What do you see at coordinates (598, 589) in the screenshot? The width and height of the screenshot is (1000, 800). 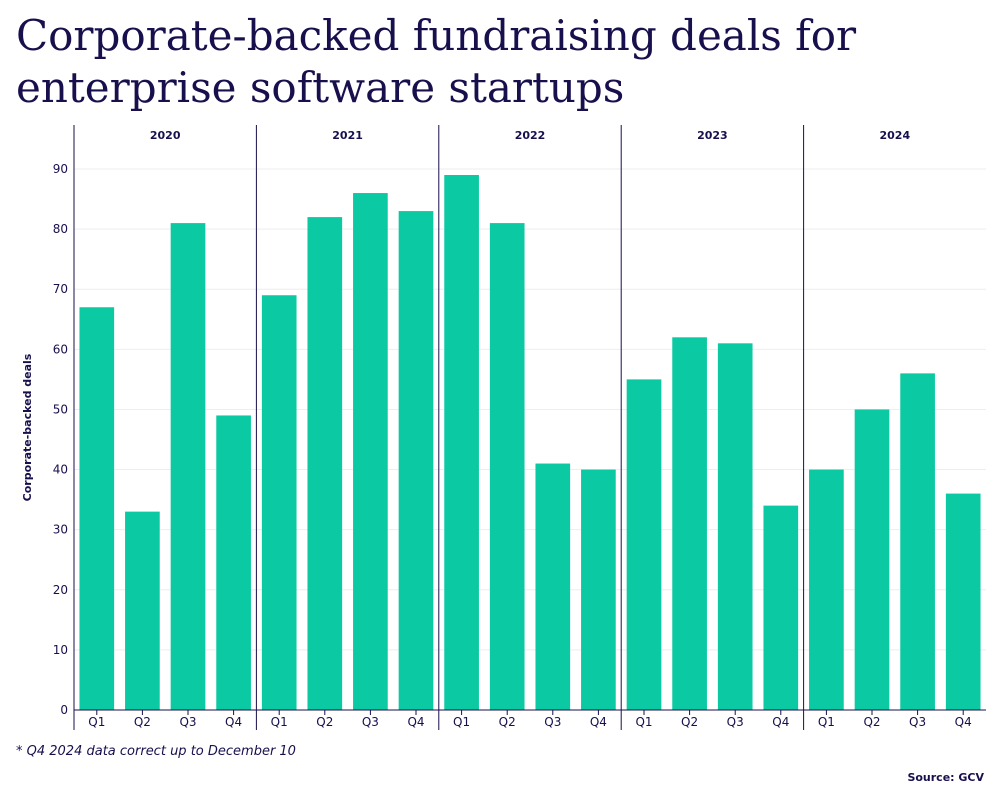 I see `bar-2022-q4` at bounding box center [598, 589].